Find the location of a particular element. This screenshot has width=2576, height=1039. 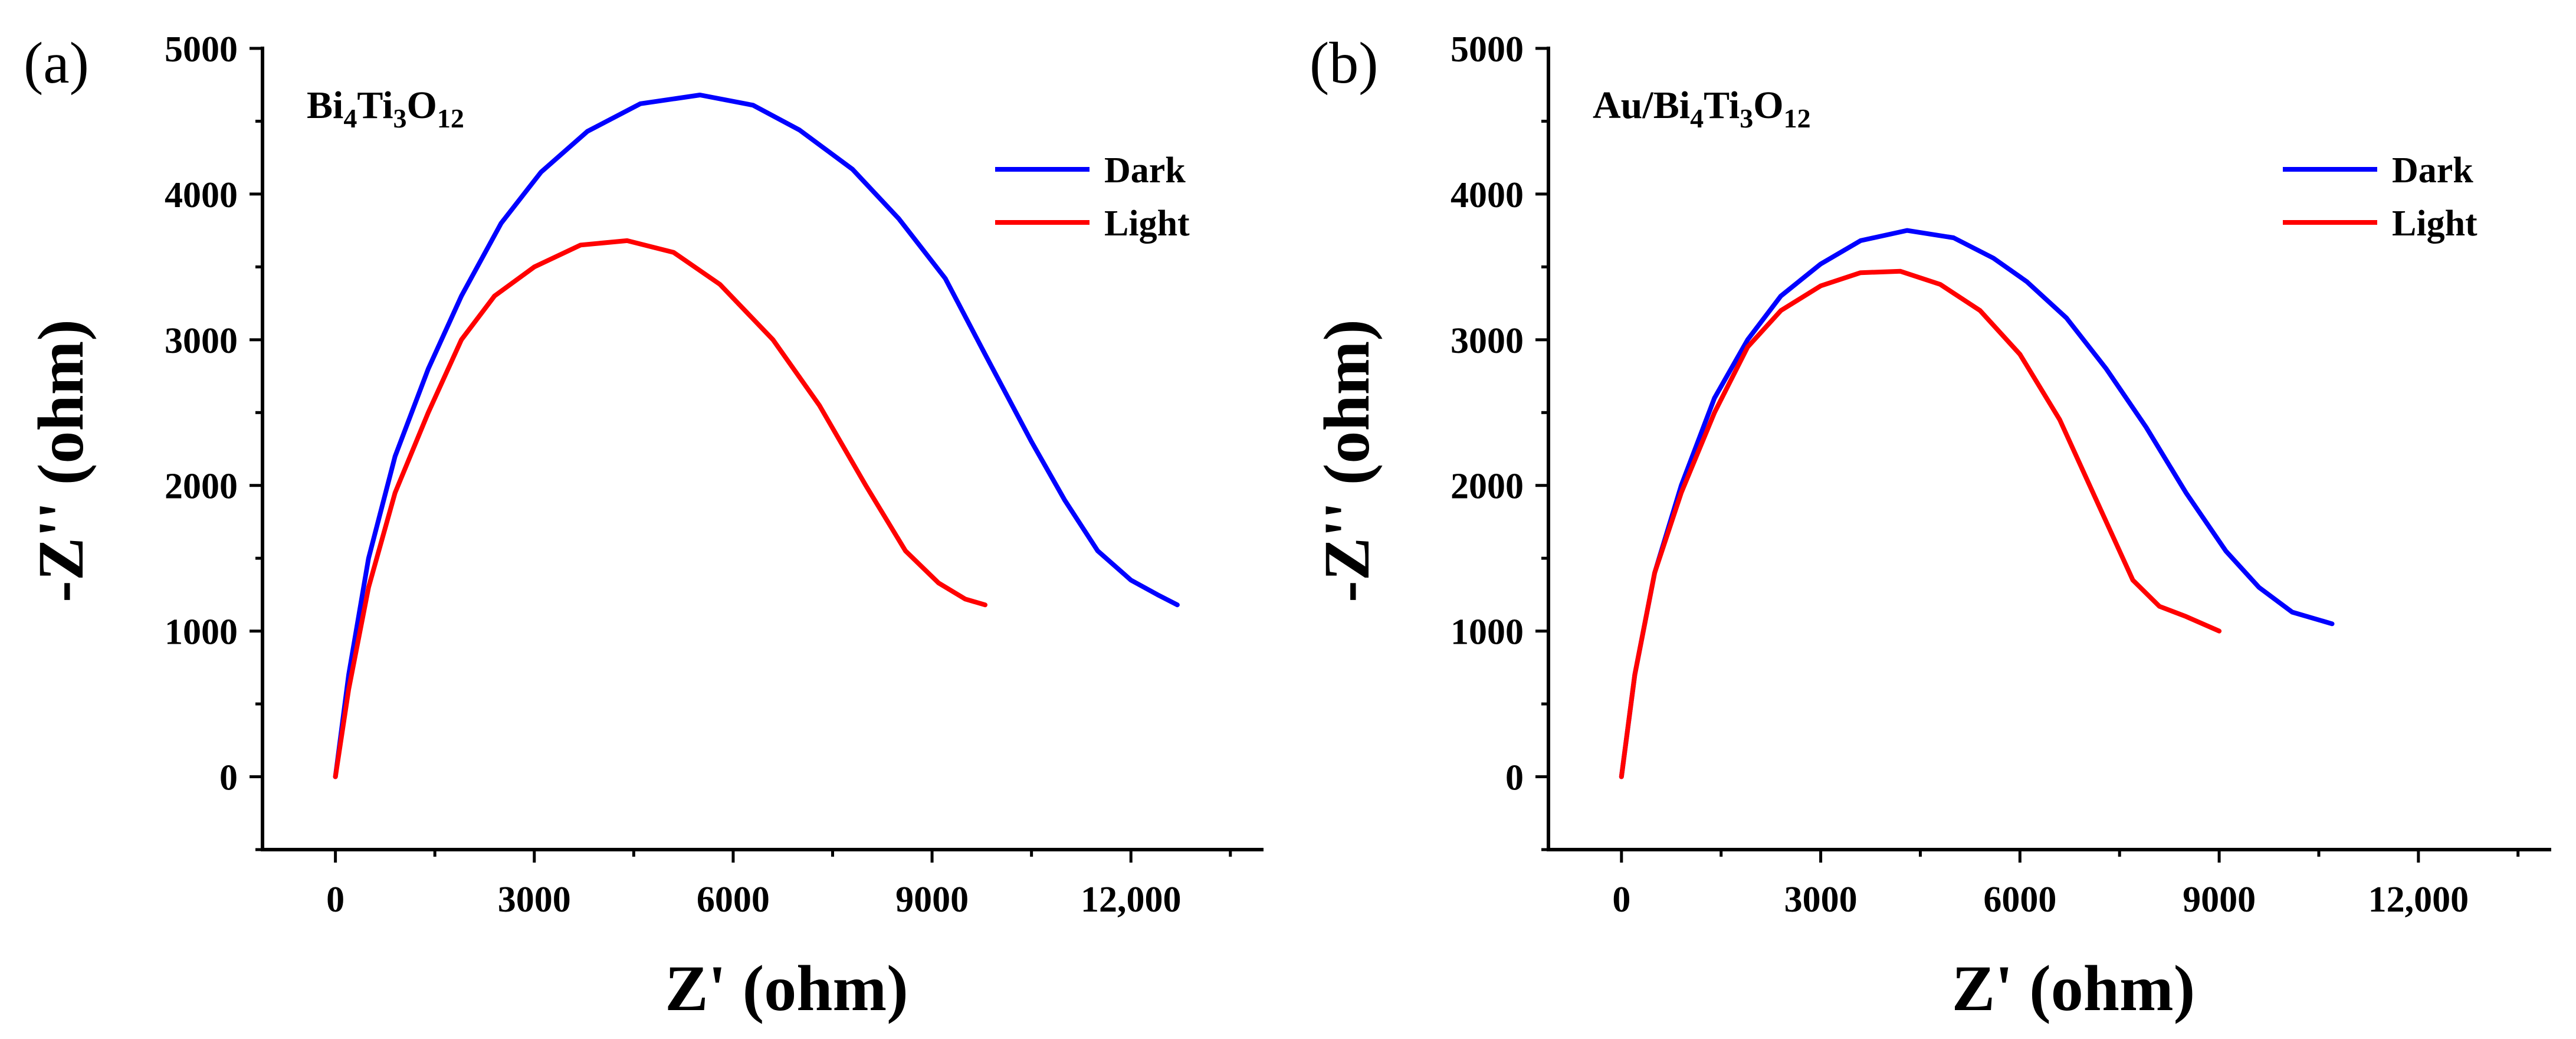

compound-label: Bi4Ti3O12 is located at coordinates (385, 108).